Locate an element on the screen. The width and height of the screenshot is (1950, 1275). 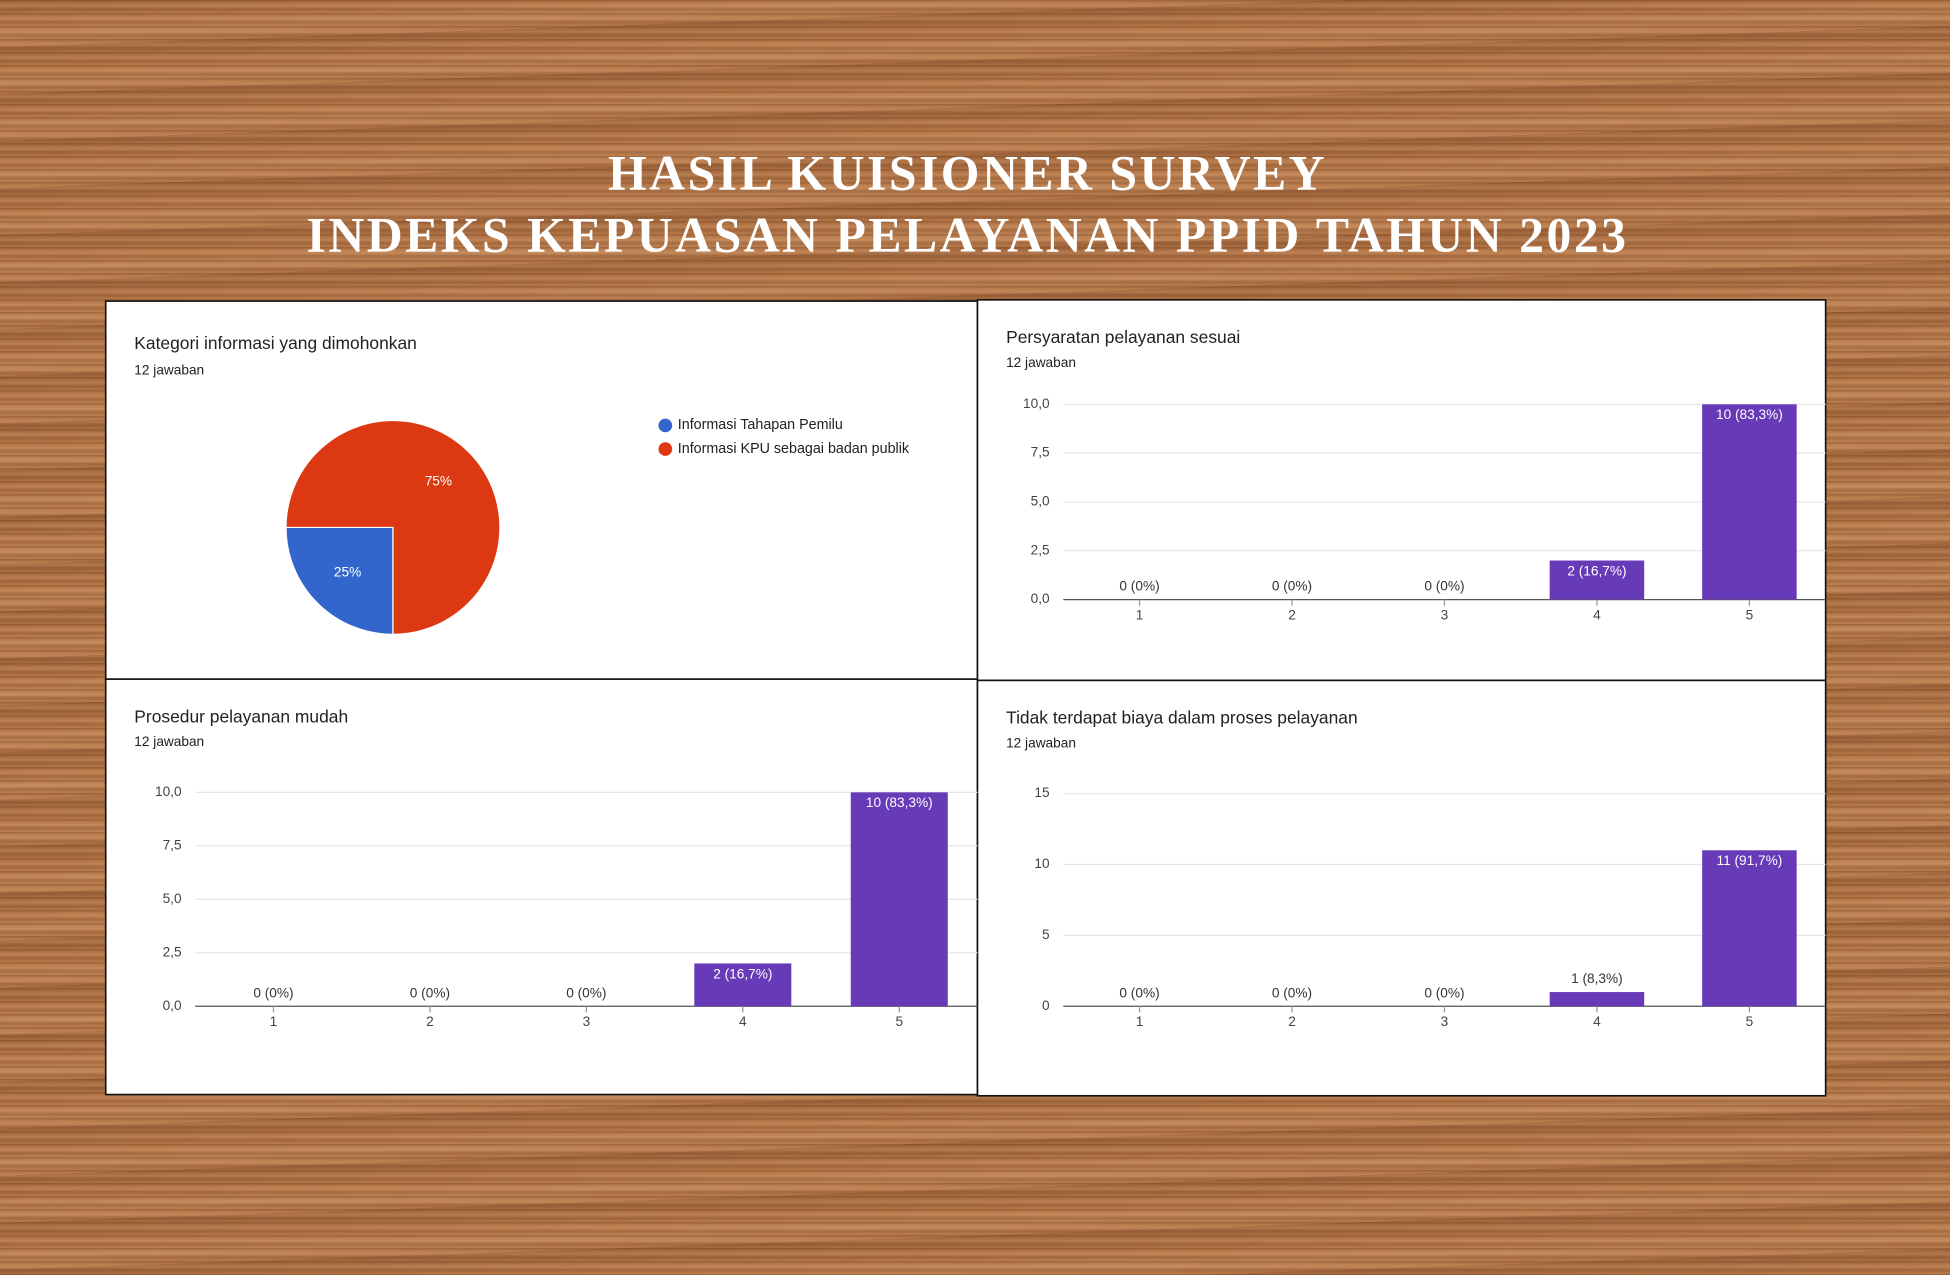
y-tick-label: 5 is located at coordinates (1046, 934).